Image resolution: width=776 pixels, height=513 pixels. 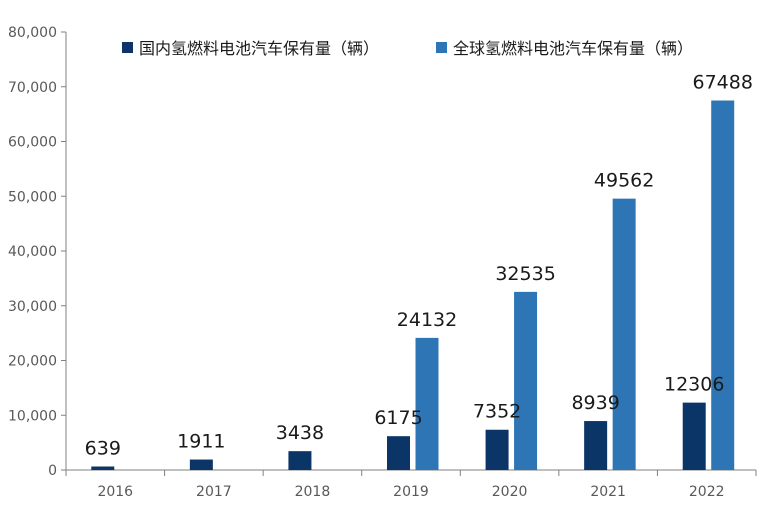 I want to click on y-tick-label: 20,000, so click(x=32, y=362).